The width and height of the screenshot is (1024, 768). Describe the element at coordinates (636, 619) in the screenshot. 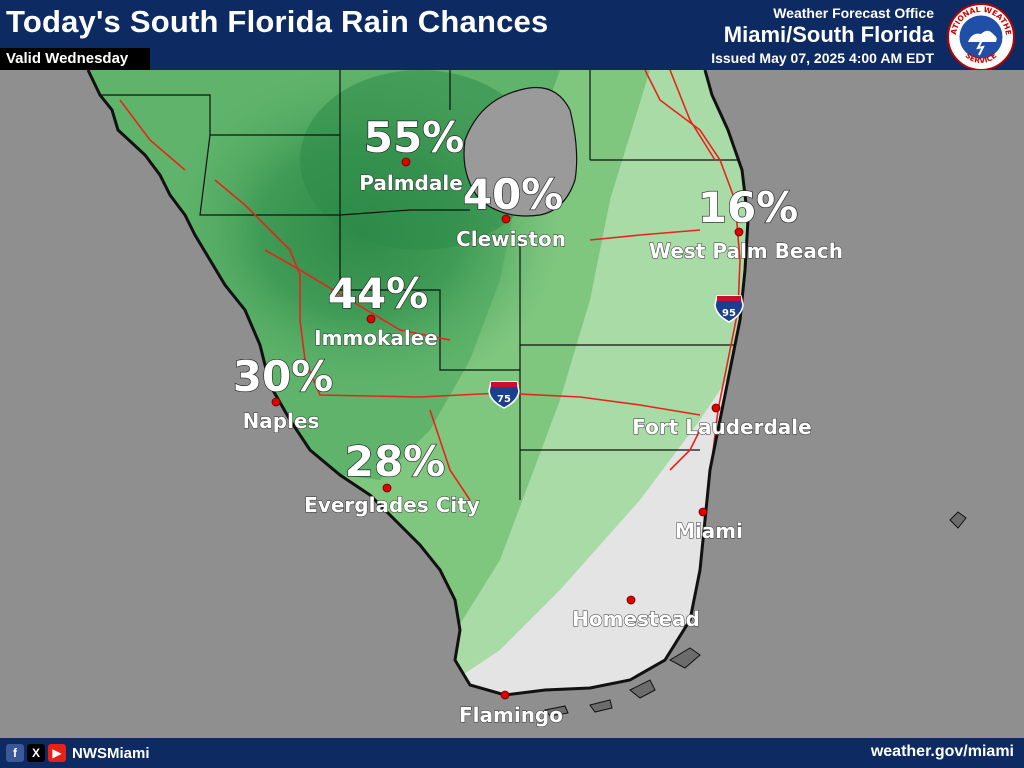

I see `city-label-homestead: Homestead` at that location.